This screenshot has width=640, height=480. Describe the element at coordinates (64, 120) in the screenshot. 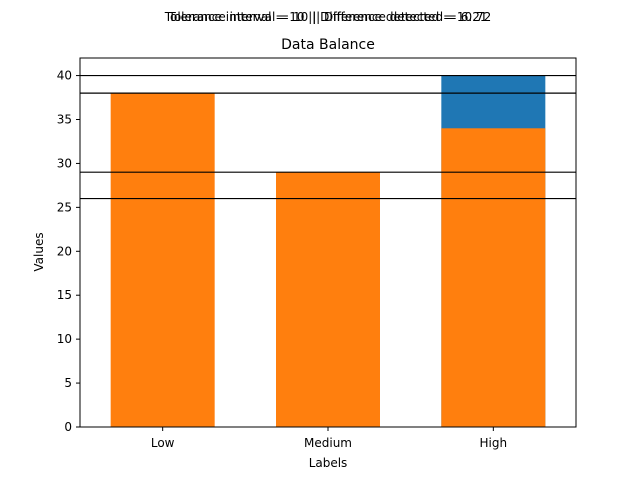

I see `y-tick-label-35: 35` at that location.